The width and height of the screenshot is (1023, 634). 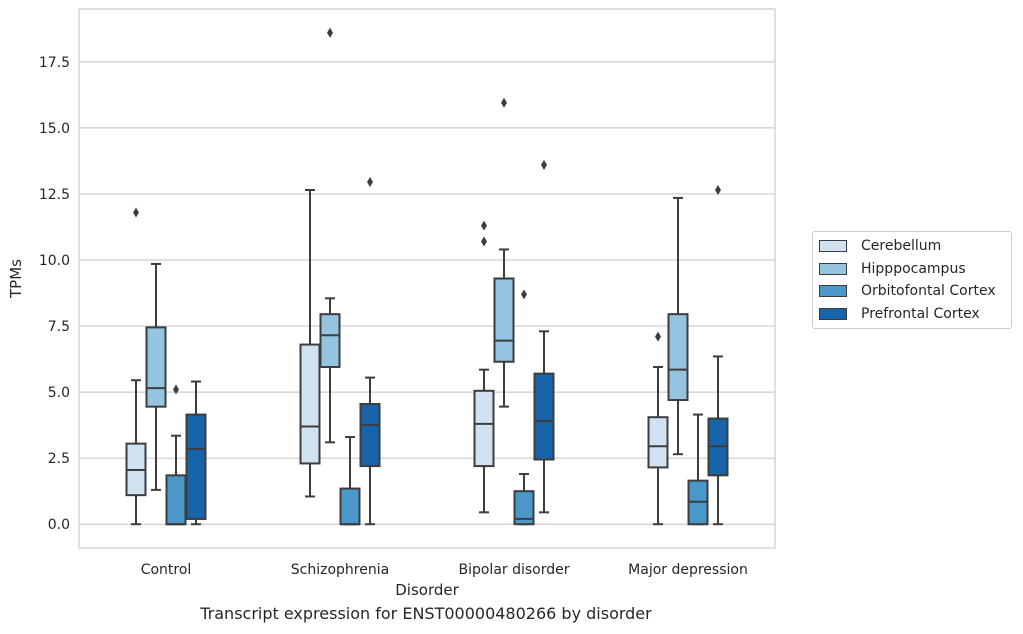 I want to click on legend-label: Prefrontal Cortex, so click(x=920, y=313).